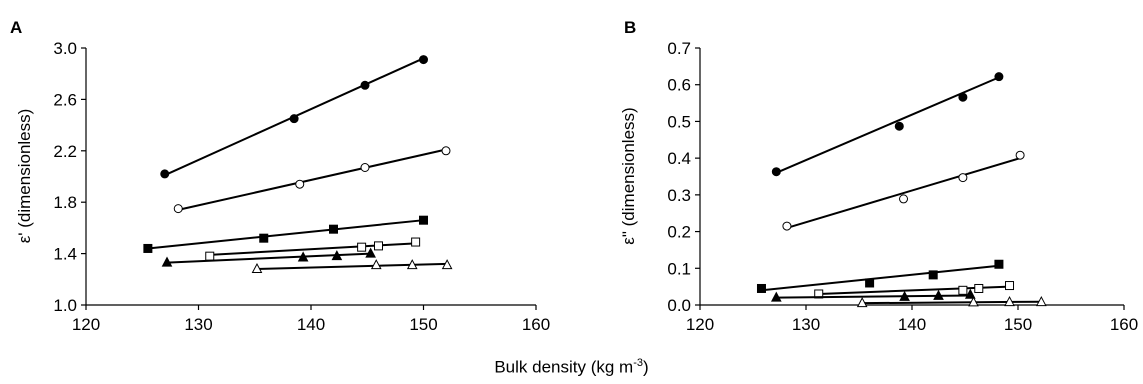 This screenshot has width=1143, height=384. Describe the element at coordinates (86, 324) in the screenshot. I see `x-tick-label-a: 120` at that location.